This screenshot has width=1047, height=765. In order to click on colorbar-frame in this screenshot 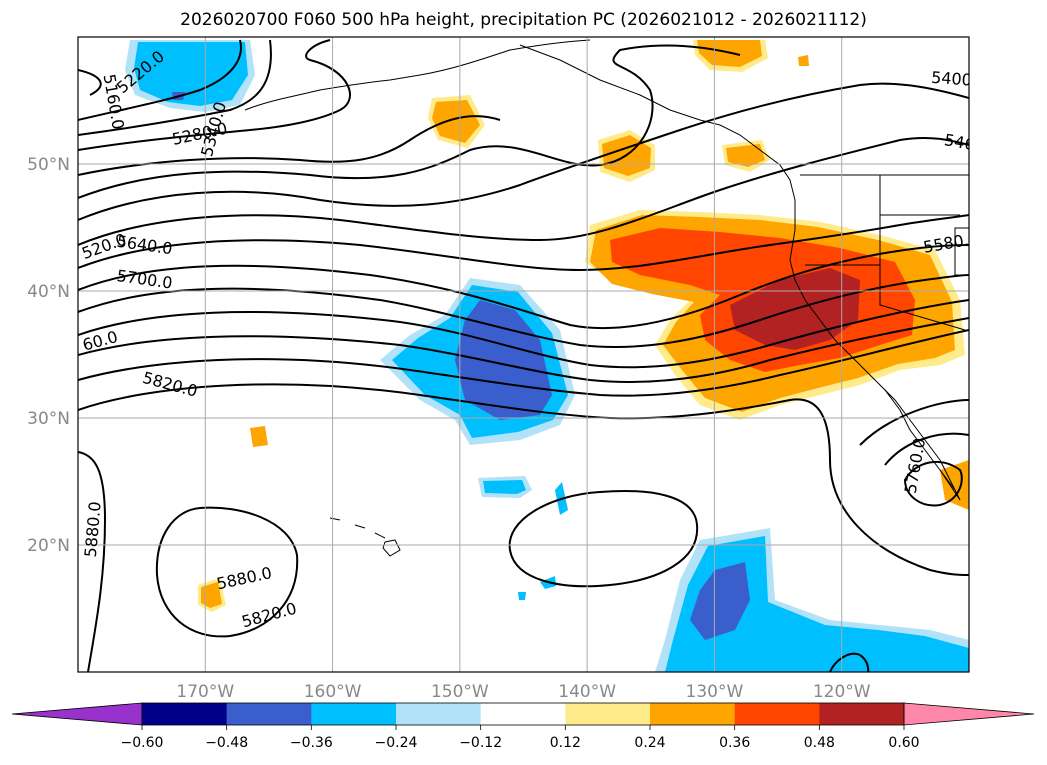, I will do `click(523, 714)`.